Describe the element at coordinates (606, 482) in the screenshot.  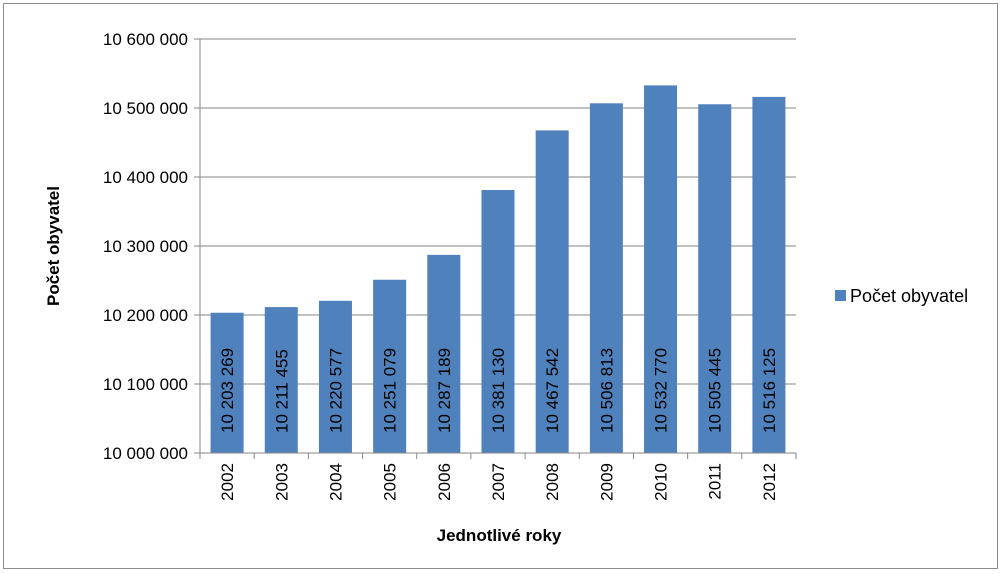
I see `x-tick-label-2009: 2009` at that location.